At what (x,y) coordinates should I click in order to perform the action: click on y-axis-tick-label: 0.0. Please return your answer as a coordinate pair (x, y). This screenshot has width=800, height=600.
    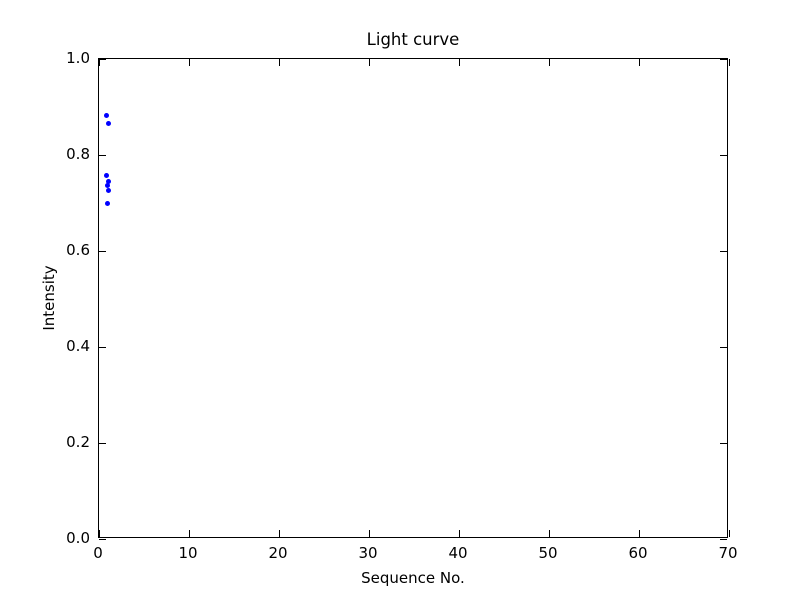
    Looking at the image, I should click on (78, 538).